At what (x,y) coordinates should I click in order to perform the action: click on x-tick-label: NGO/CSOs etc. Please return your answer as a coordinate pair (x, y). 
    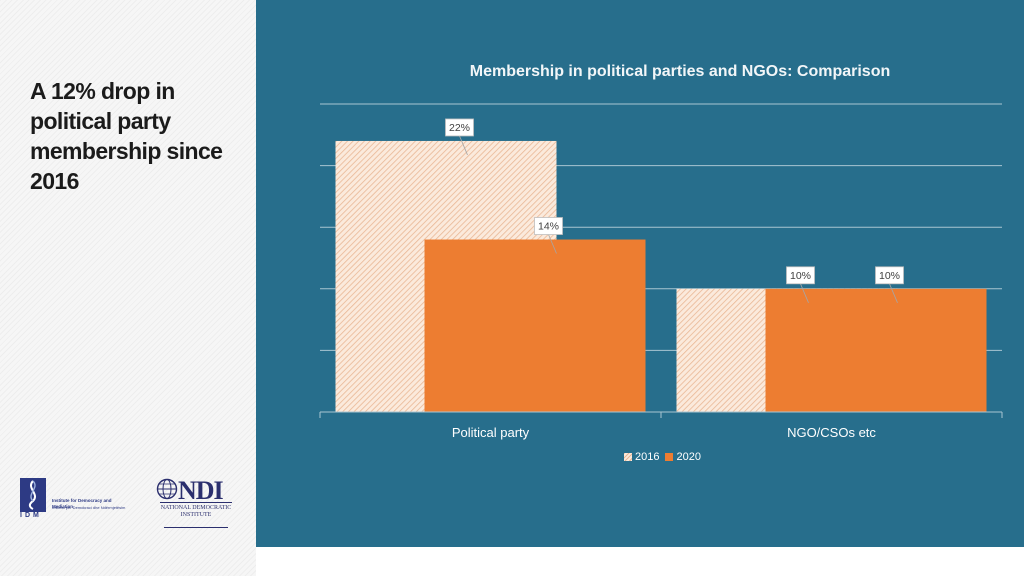
    Looking at the image, I should click on (831, 432).